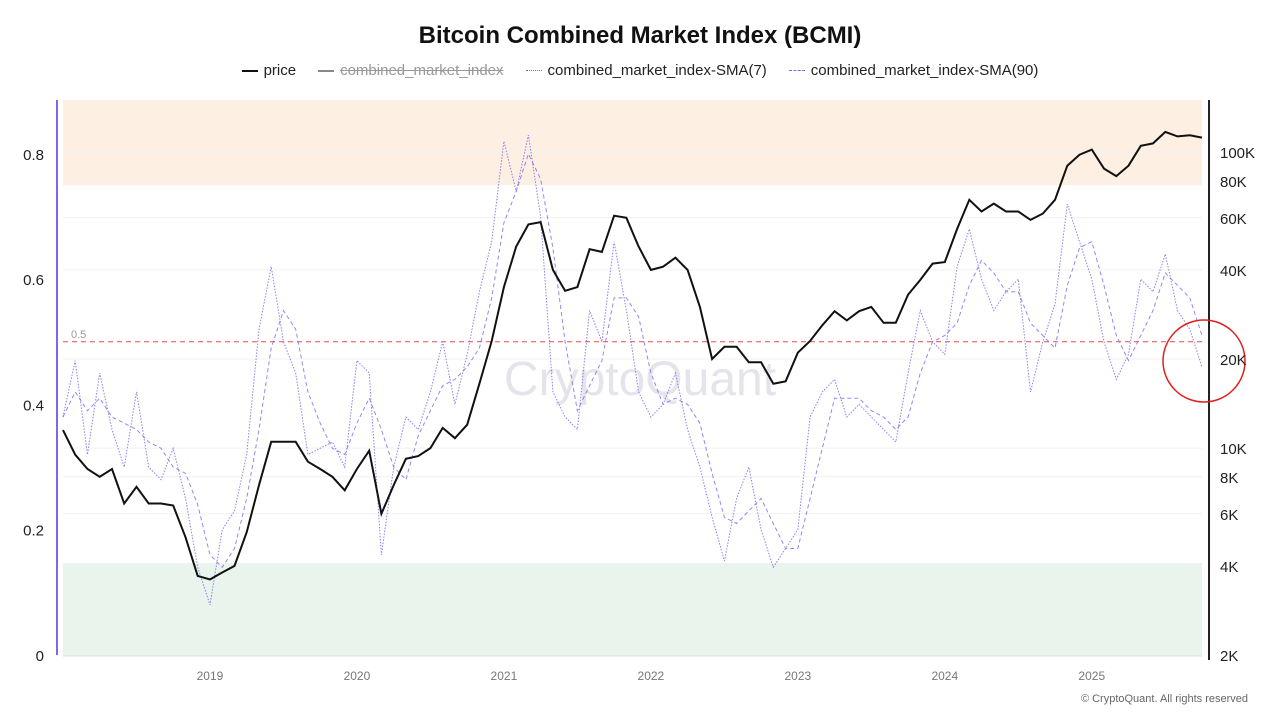  I want to click on x-tick-label: 2021, so click(504, 676).